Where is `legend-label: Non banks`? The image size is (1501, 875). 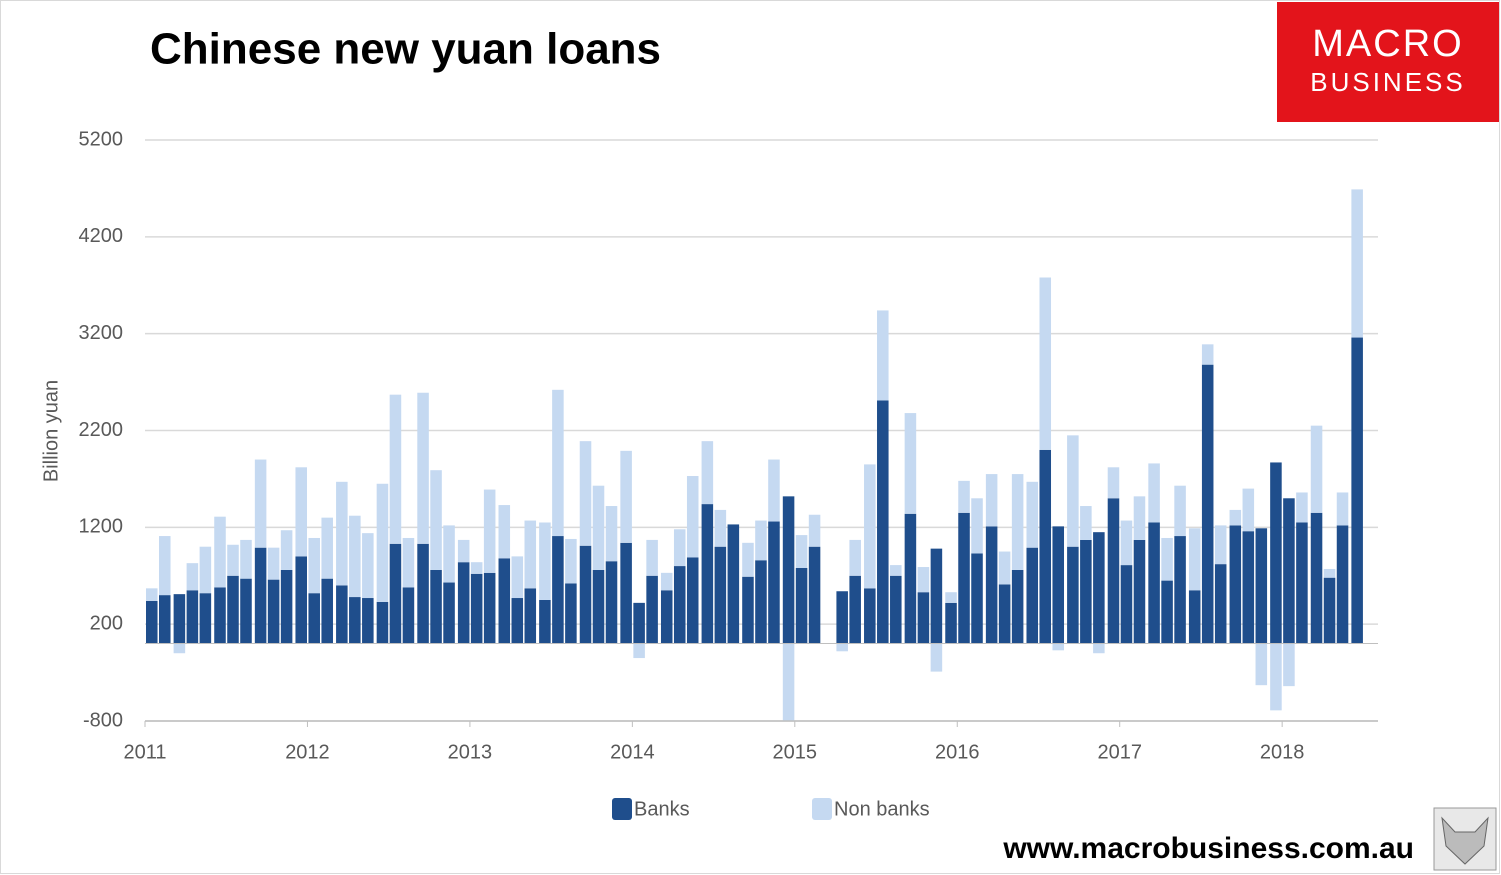
legend-label: Non banks is located at coordinates (882, 809).